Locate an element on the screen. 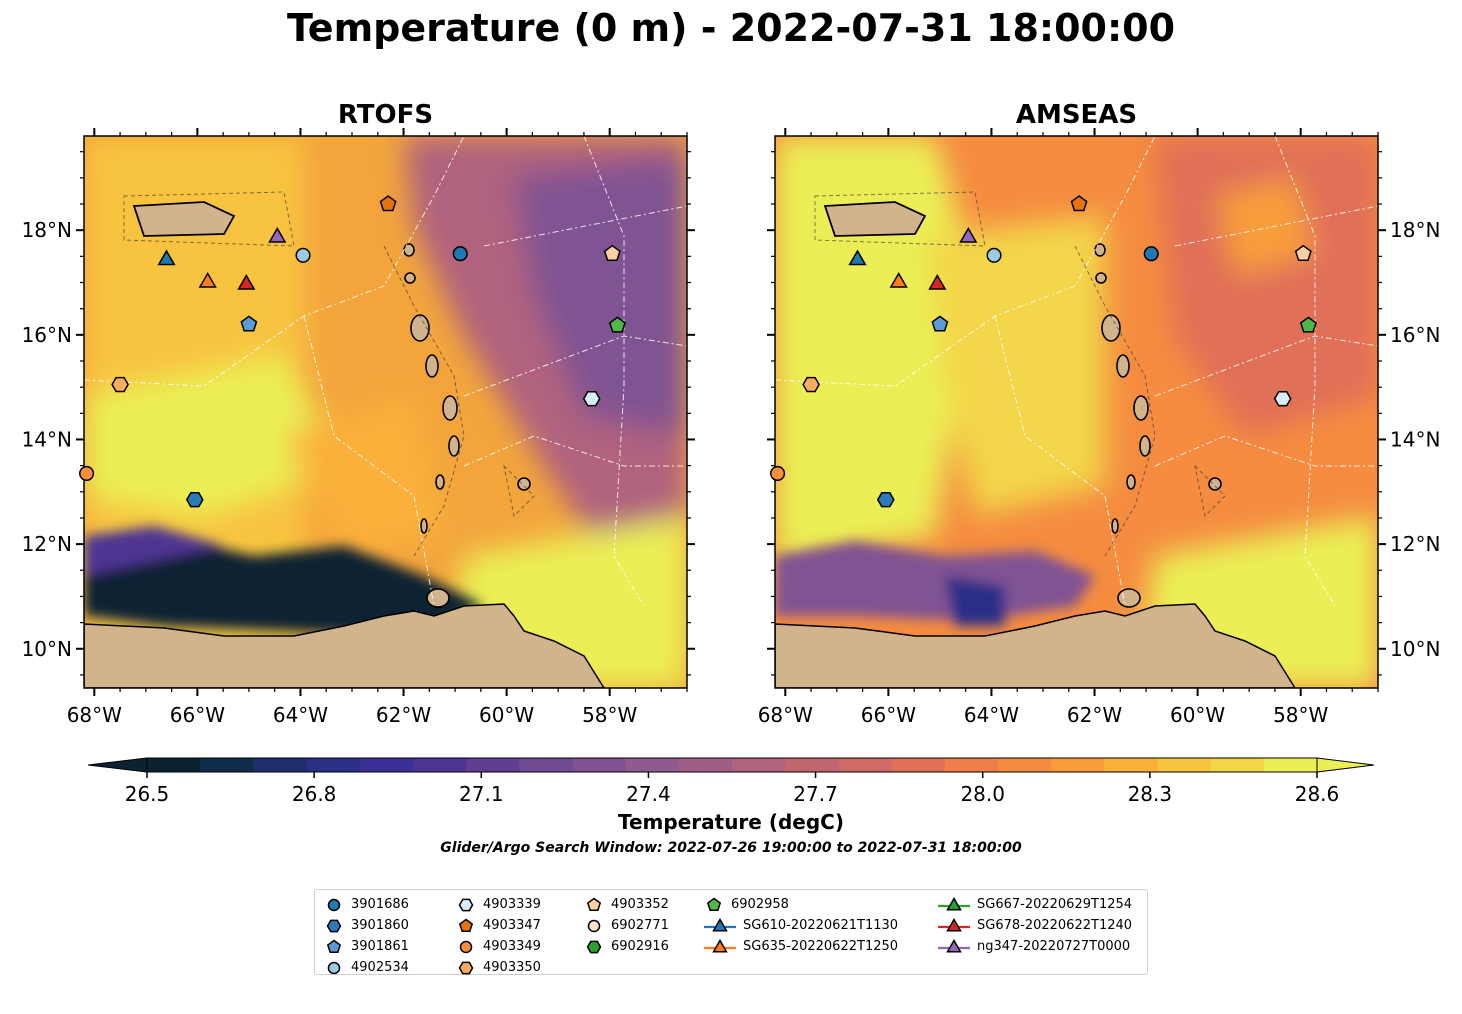 The width and height of the screenshot is (1462, 1014). legend-column: 3901686 3901860 3901861 4902534 is located at coordinates (366, 936).